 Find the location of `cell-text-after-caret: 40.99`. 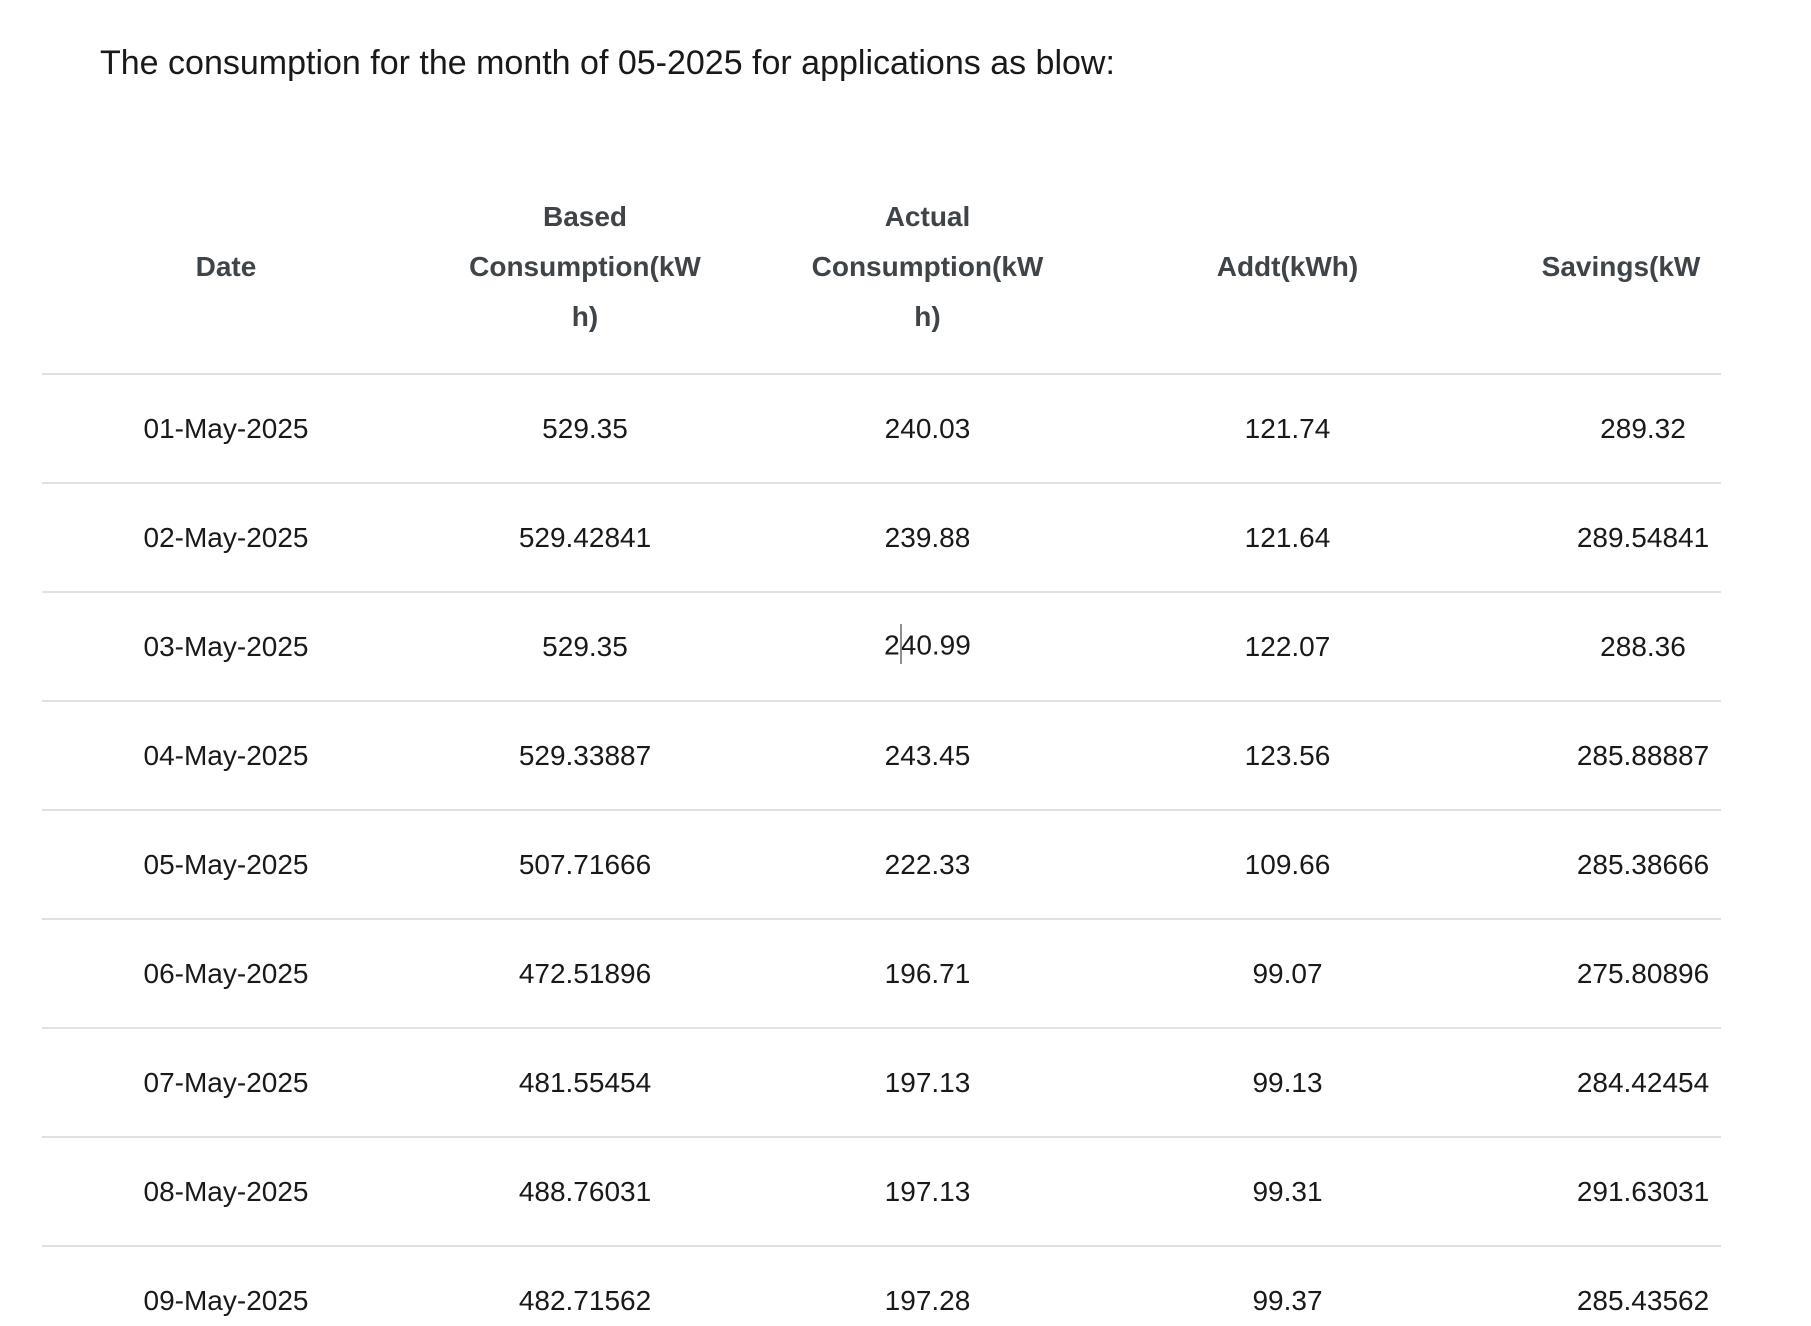

cell-text-after-caret: 40.99 is located at coordinates (935, 644).